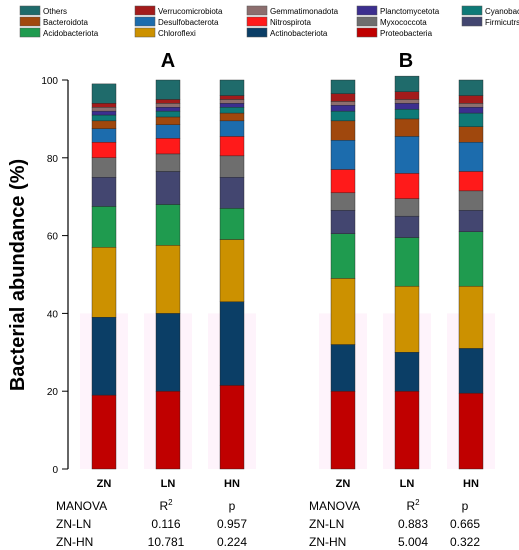 The image size is (519, 550). I want to click on legend-swatch-desulfobacterota, so click(145, 21).